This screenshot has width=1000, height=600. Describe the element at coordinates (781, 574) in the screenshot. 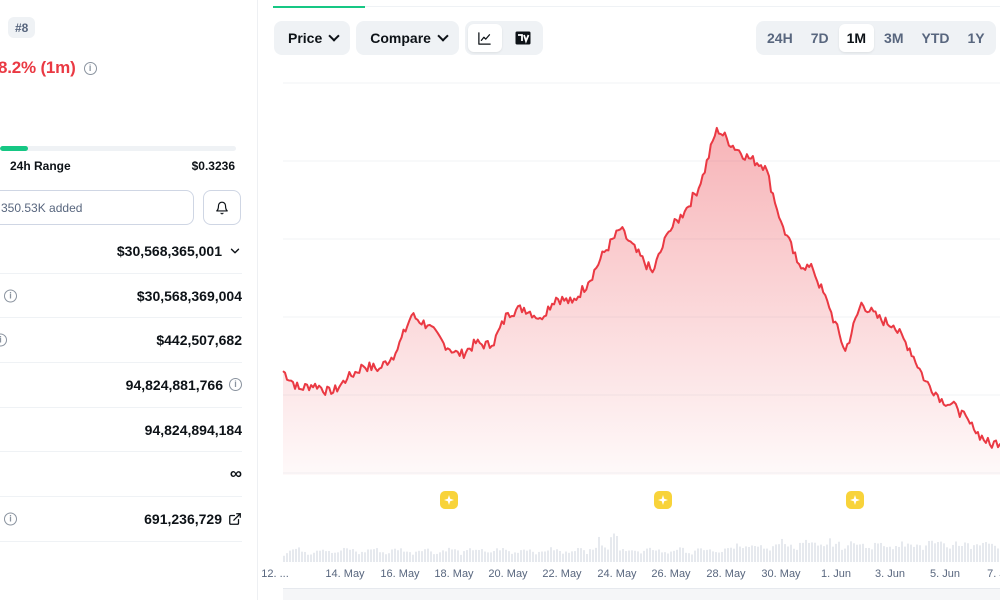

I see `x-tick-label: 30. May` at that location.